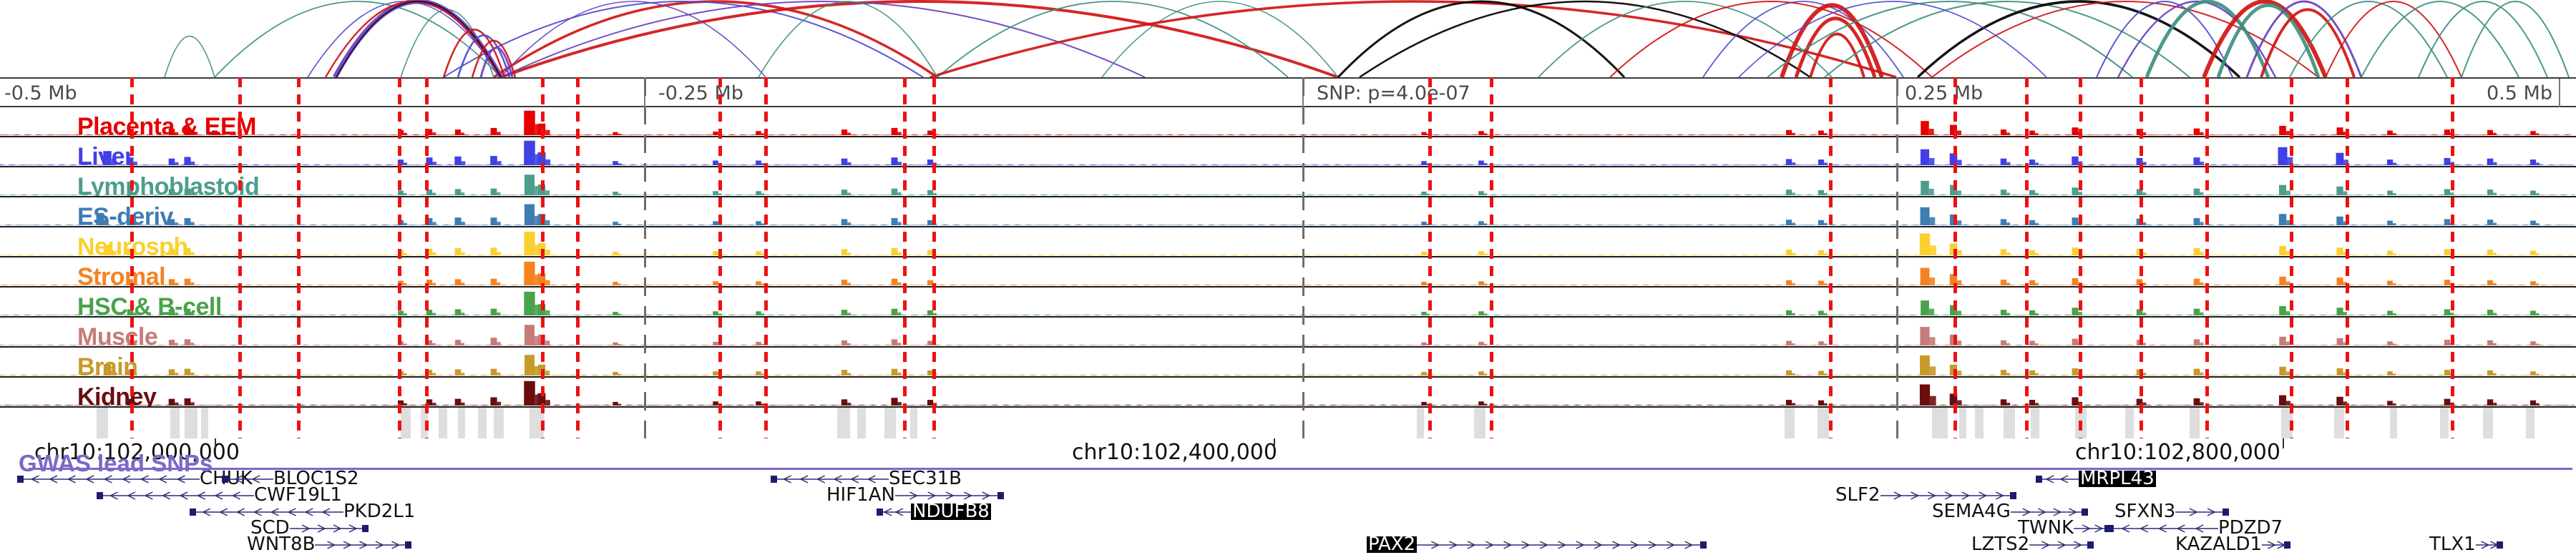 This screenshot has height=555, width=2576. What do you see at coordinates (1925, 495) in the screenshot?
I see `gene-slf2: SLF2` at bounding box center [1925, 495].